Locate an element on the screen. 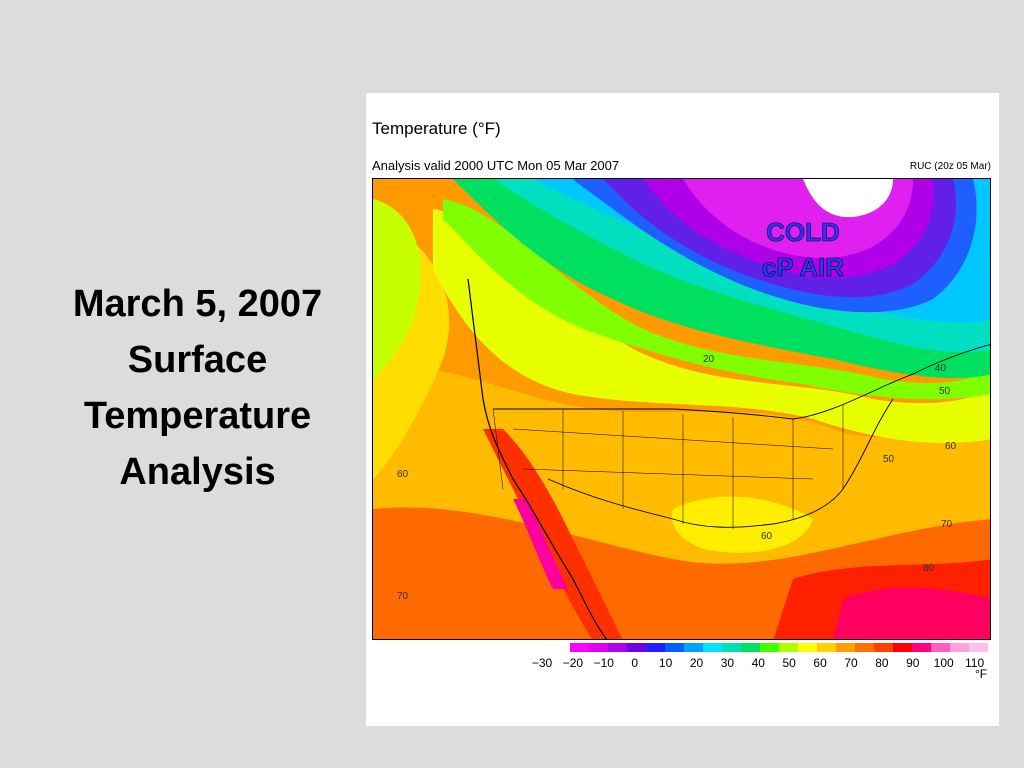 The image size is (1024, 768). figure-title: Temperature (°F) is located at coordinates (436, 128).